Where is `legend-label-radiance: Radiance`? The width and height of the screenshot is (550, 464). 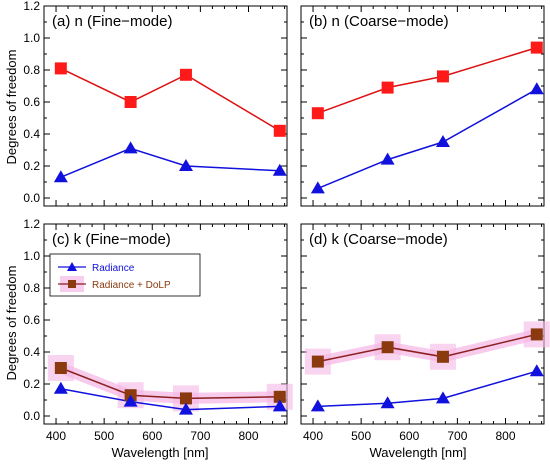 legend-label-radiance: Radiance is located at coordinates (113, 268).